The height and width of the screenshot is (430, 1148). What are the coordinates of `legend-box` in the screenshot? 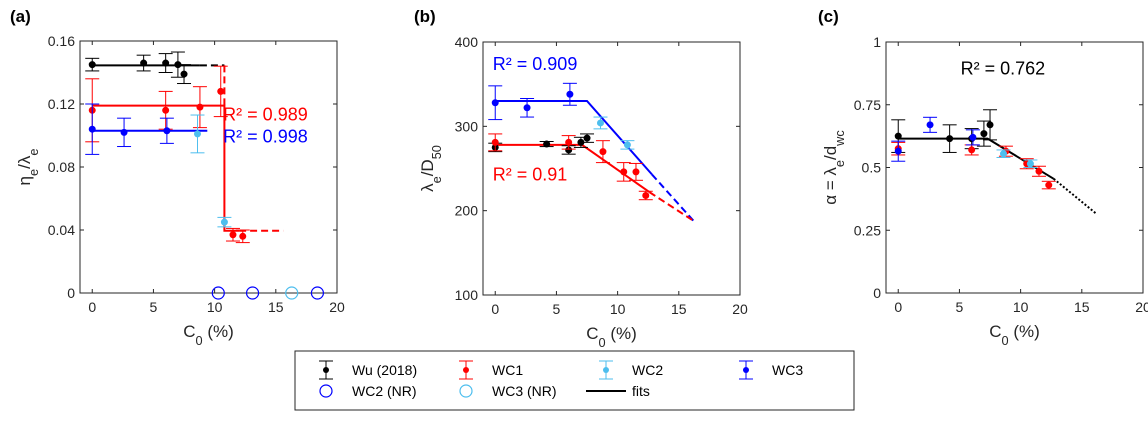 It's located at (574, 380).